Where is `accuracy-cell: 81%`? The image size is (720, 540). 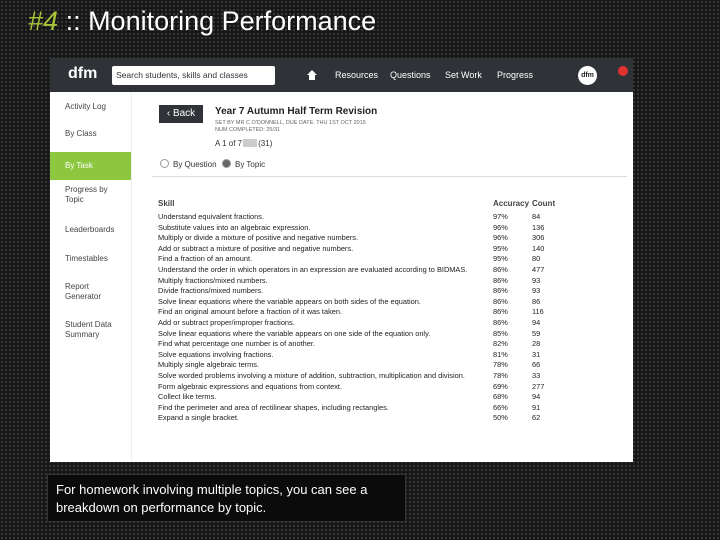
accuracy-cell: 81% is located at coordinates (500, 354).